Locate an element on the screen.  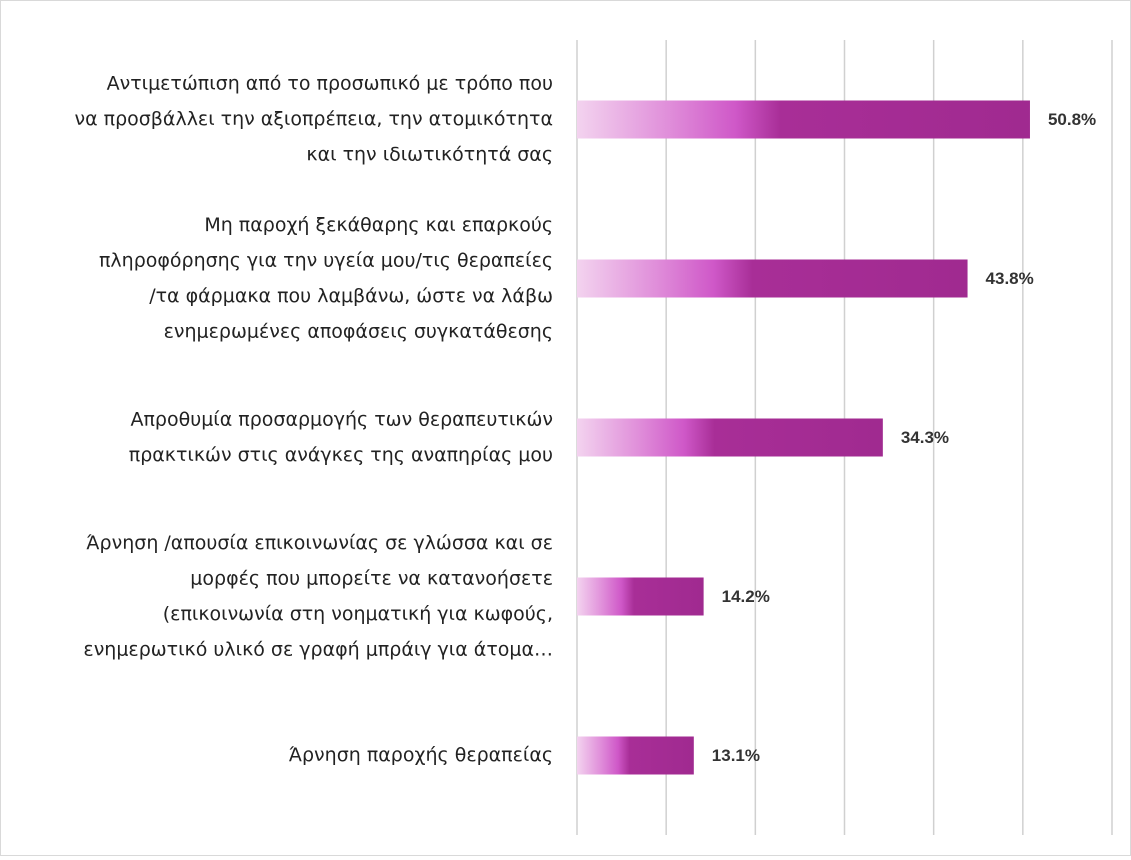
y-tick-label: και την ιδιωτικότητά σας is located at coordinates (429, 155).